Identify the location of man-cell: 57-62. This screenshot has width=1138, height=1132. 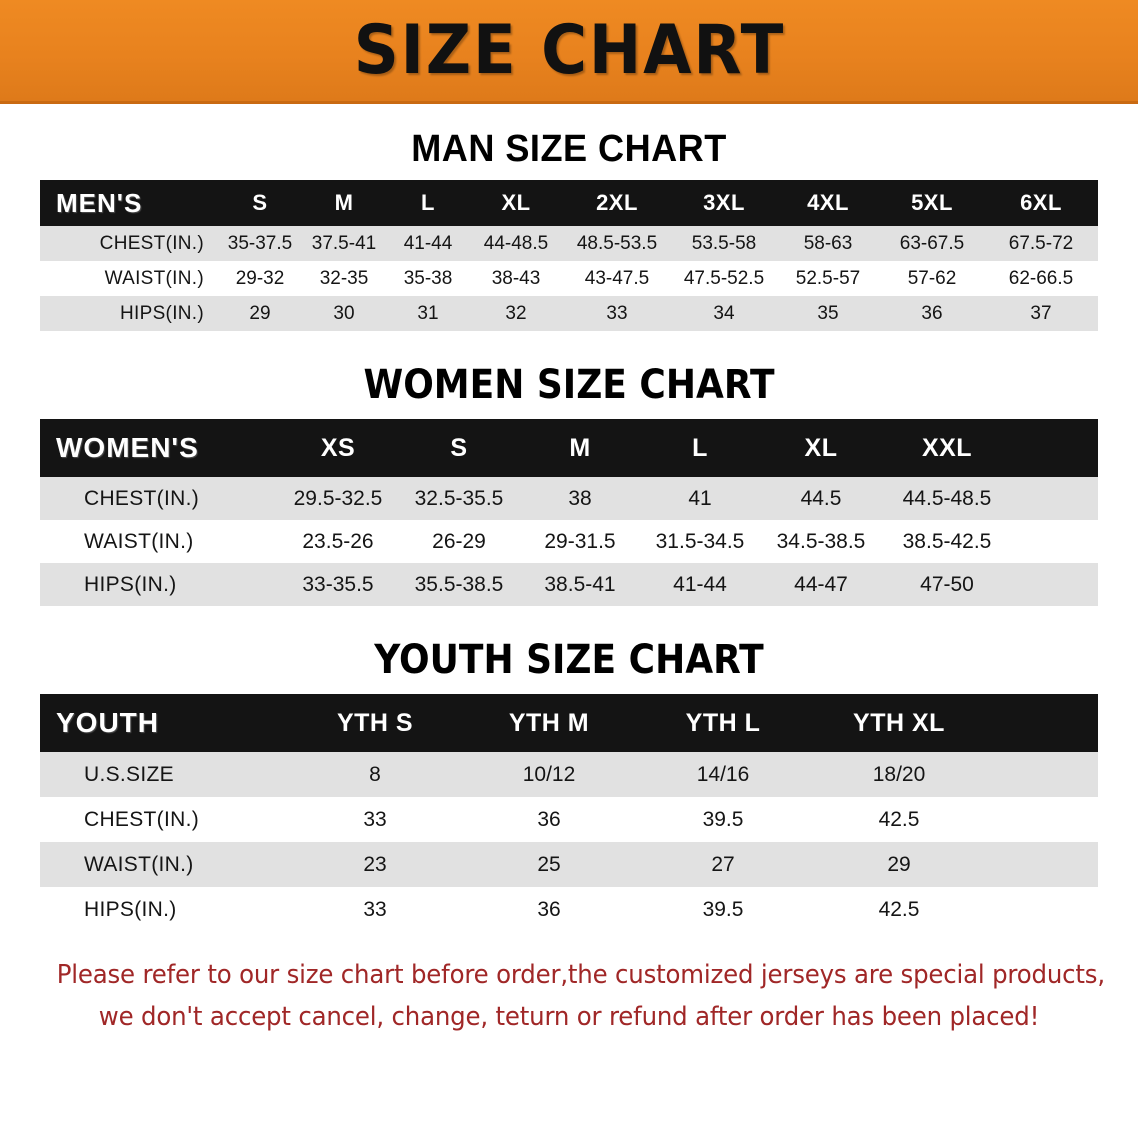
(932, 278).